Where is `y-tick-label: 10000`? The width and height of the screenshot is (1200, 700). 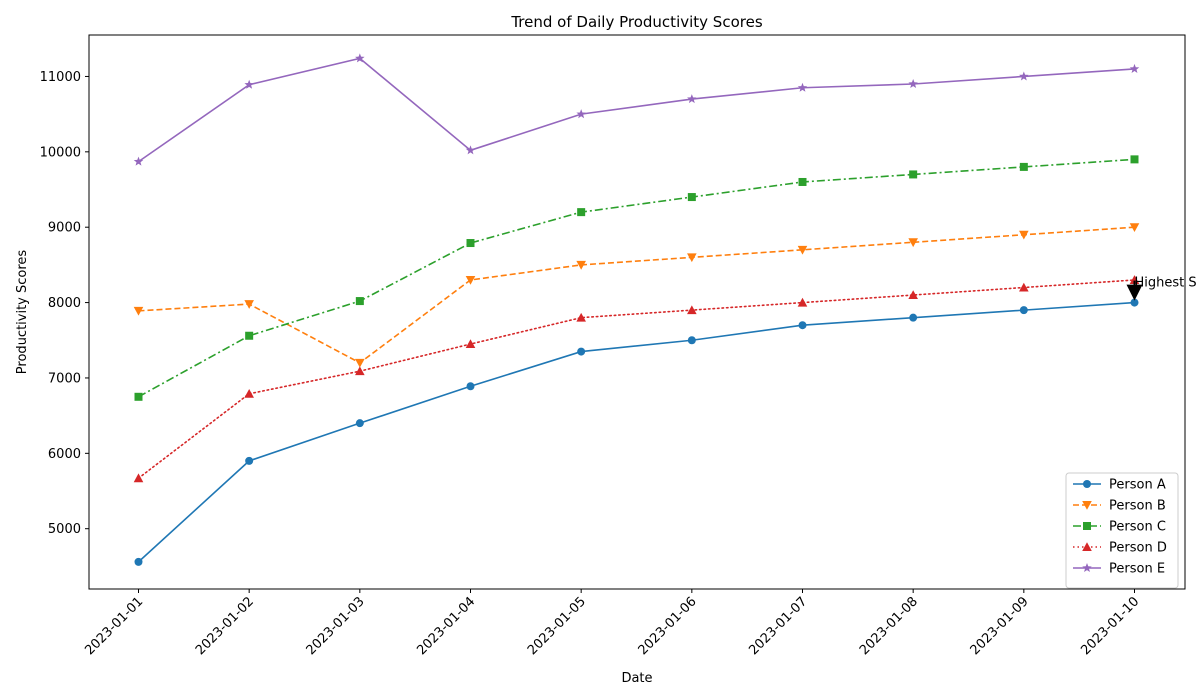
y-tick-label: 10000 is located at coordinates (60, 152).